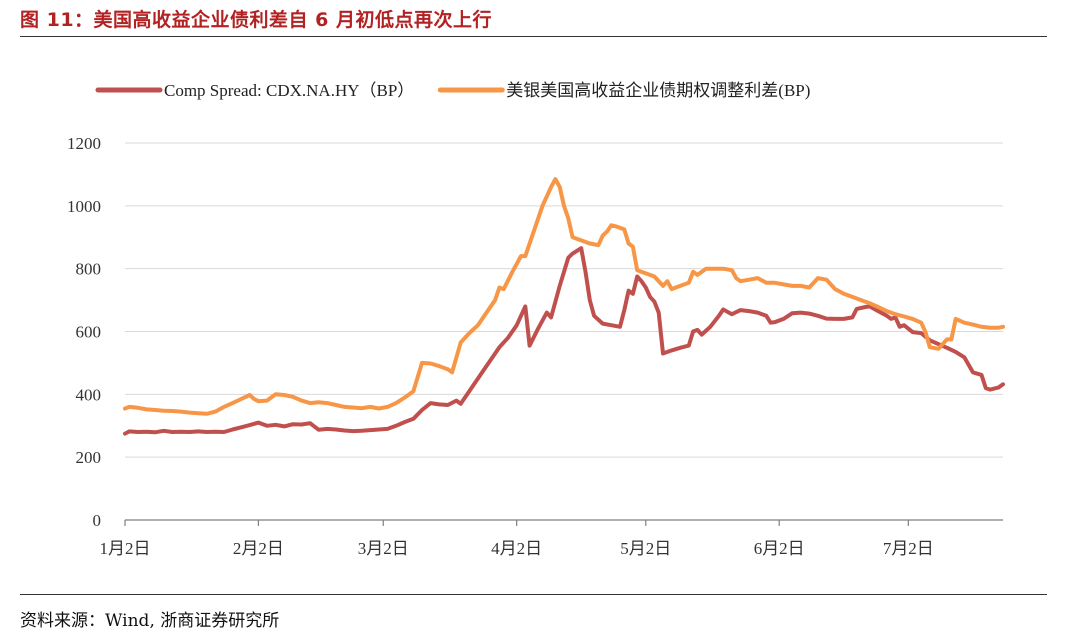 This screenshot has width=1080, height=632. What do you see at coordinates (533, 36) in the screenshot?
I see `top-rule` at bounding box center [533, 36].